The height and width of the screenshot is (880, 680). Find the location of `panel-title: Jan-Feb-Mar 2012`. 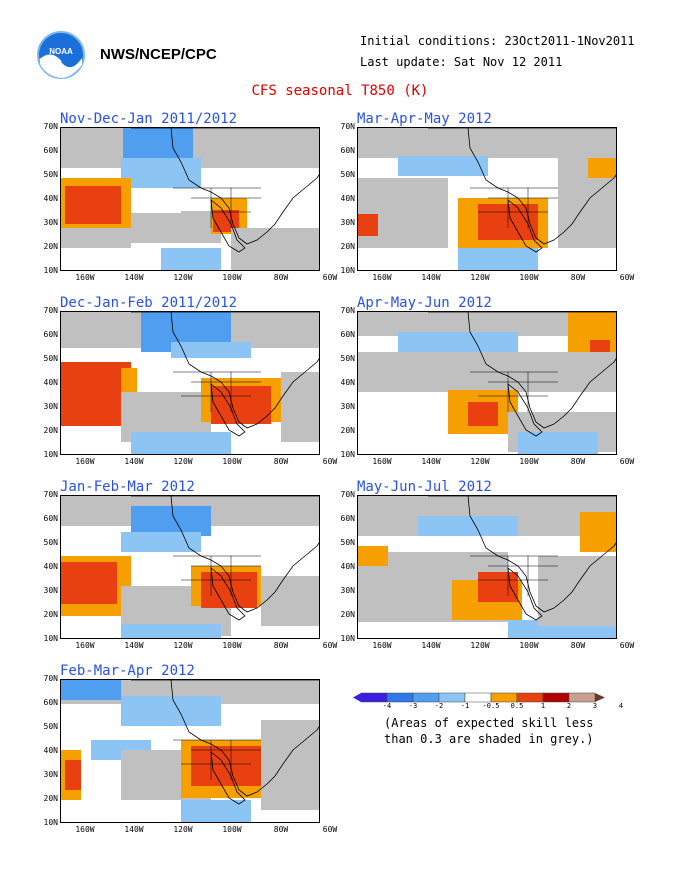

panel-title: Jan-Feb-Mar 2012 is located at coordinates (127, 487).